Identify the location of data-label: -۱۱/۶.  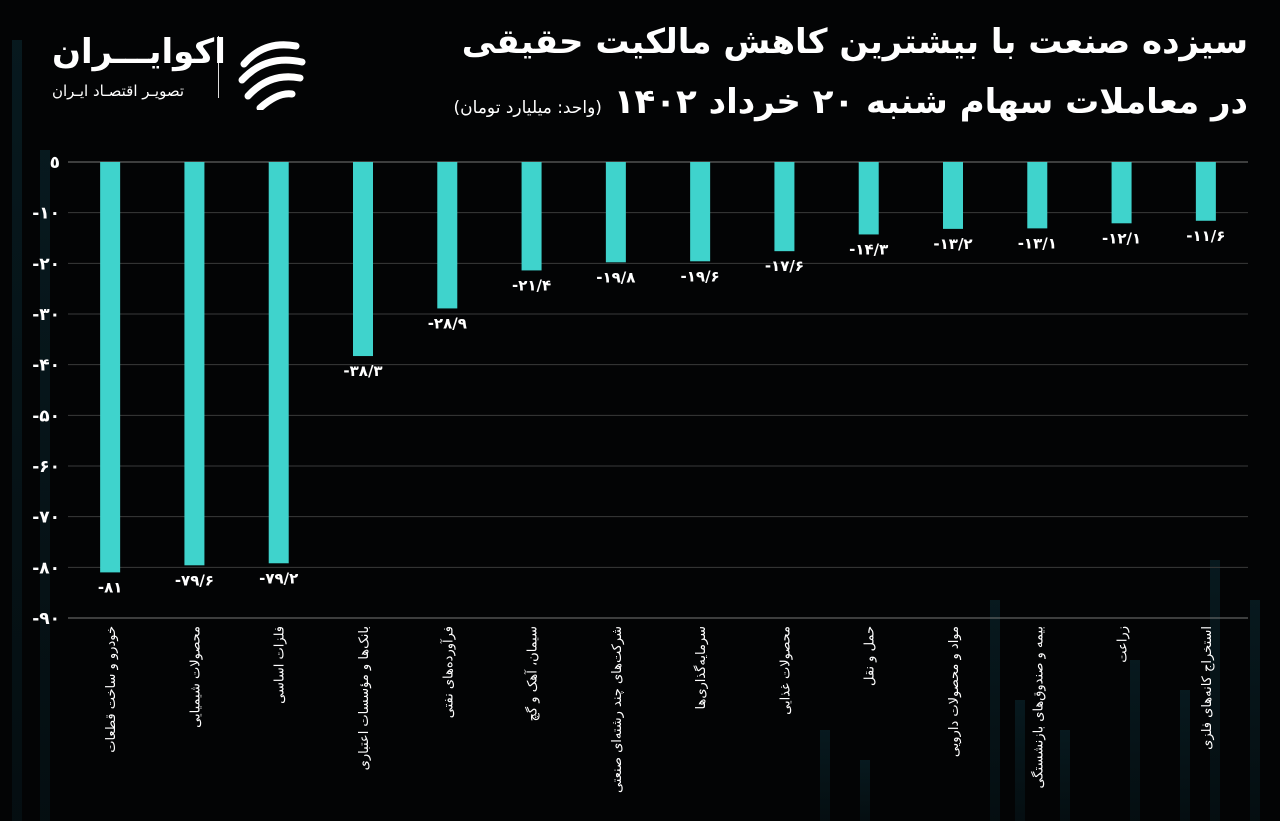
(1205, 236).